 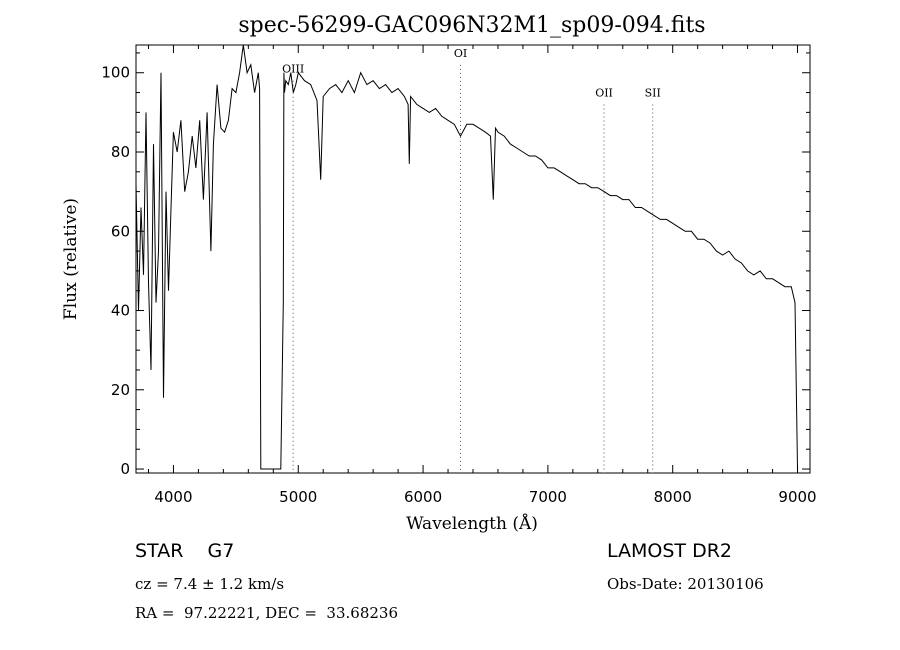 I want to click on marker-label-oiii: OIII, so click(x=293, y=69).